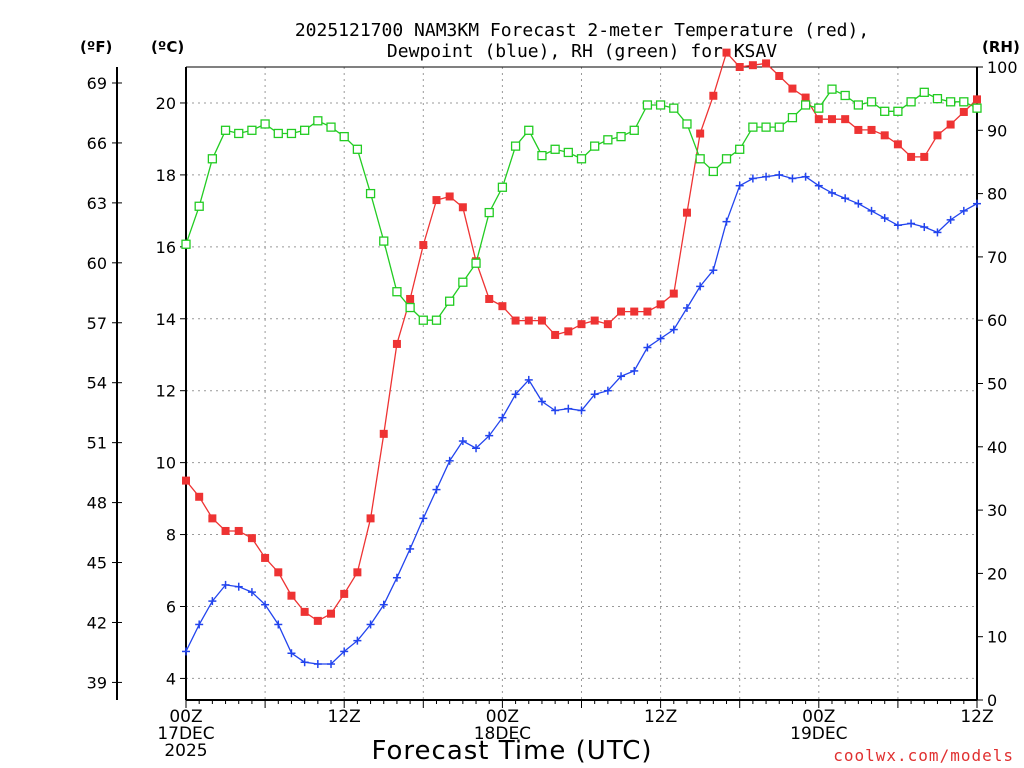 This screenshot has width=1024, height=768. Describe the element at coordinates (502, 734) in the screenshot. I see `time-tick-label: 18DEC` at that location.